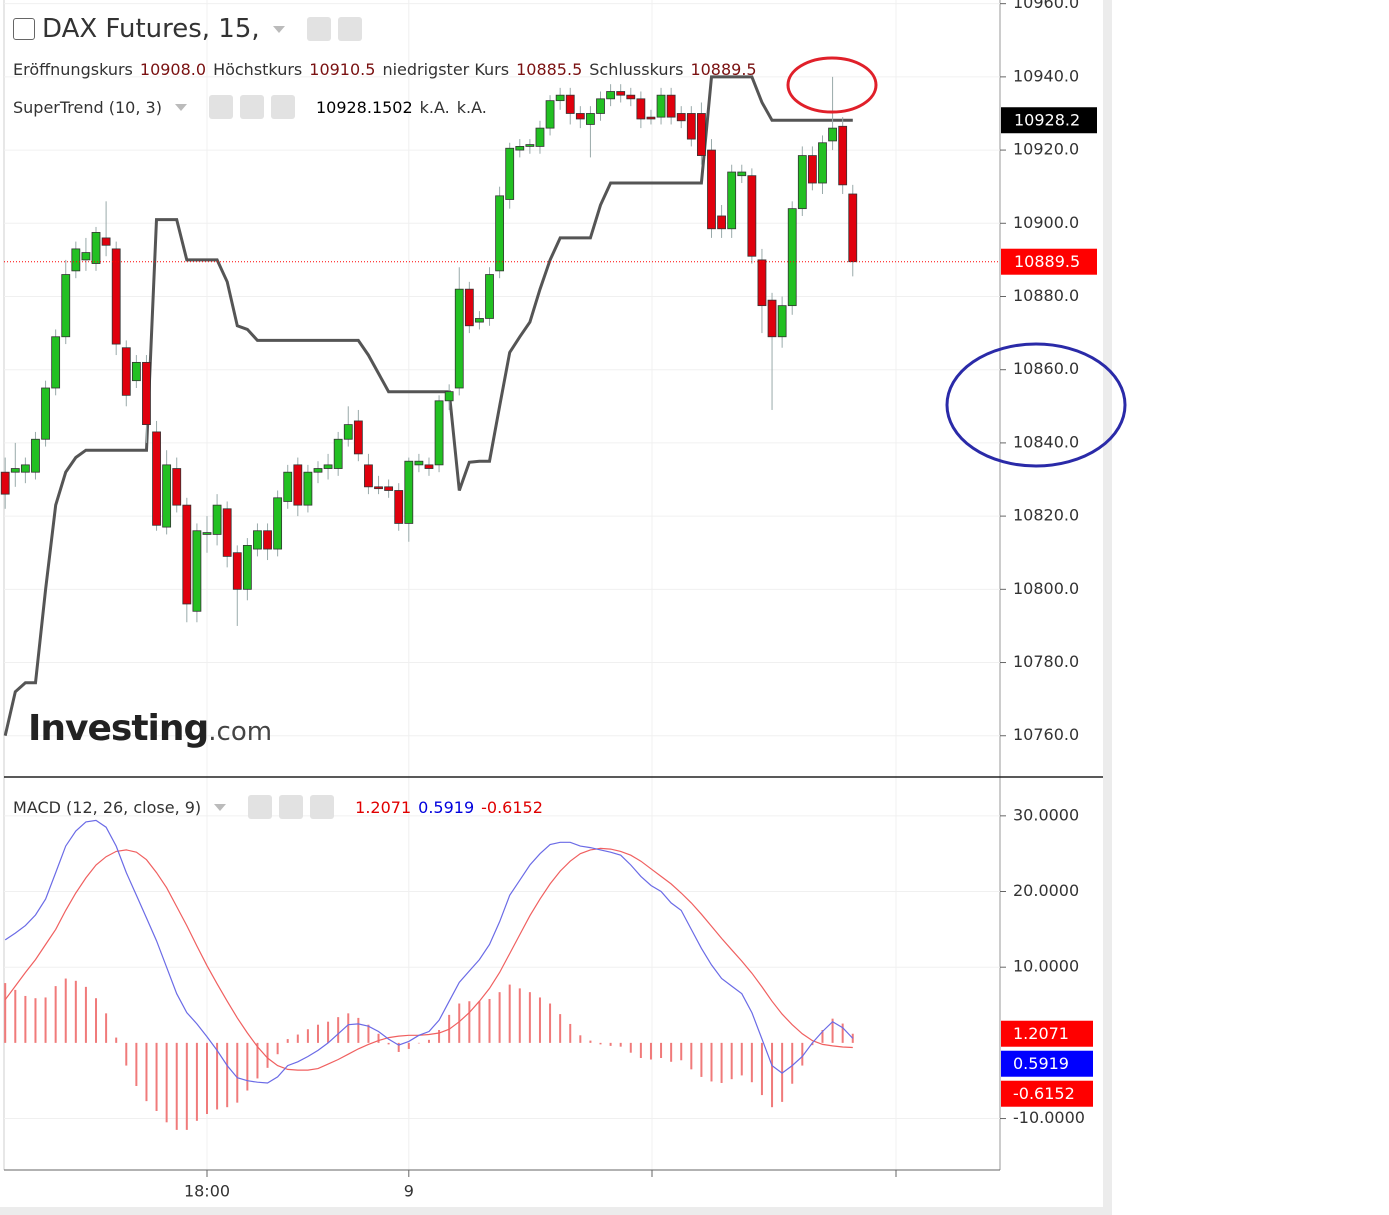  What do you see at coordinates (1046, 515) in the screenshot?
I see `y-tick-label: 10820.0` at bounding box center [1046, 515].